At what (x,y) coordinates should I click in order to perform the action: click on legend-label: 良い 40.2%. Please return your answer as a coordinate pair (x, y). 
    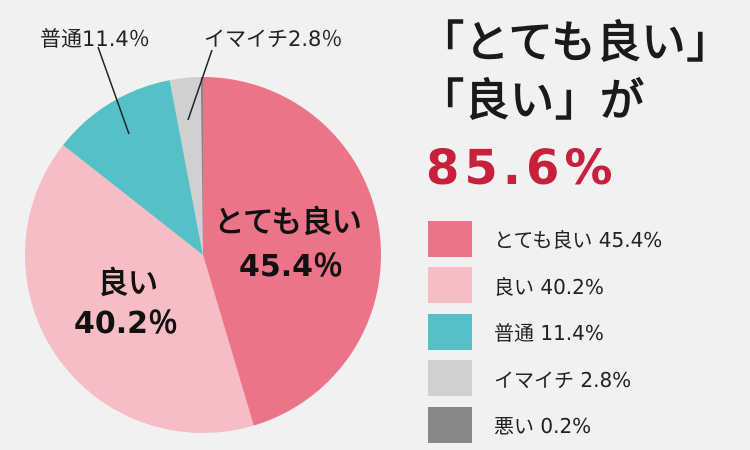
    Looking at the image, I should click on (549, 286).